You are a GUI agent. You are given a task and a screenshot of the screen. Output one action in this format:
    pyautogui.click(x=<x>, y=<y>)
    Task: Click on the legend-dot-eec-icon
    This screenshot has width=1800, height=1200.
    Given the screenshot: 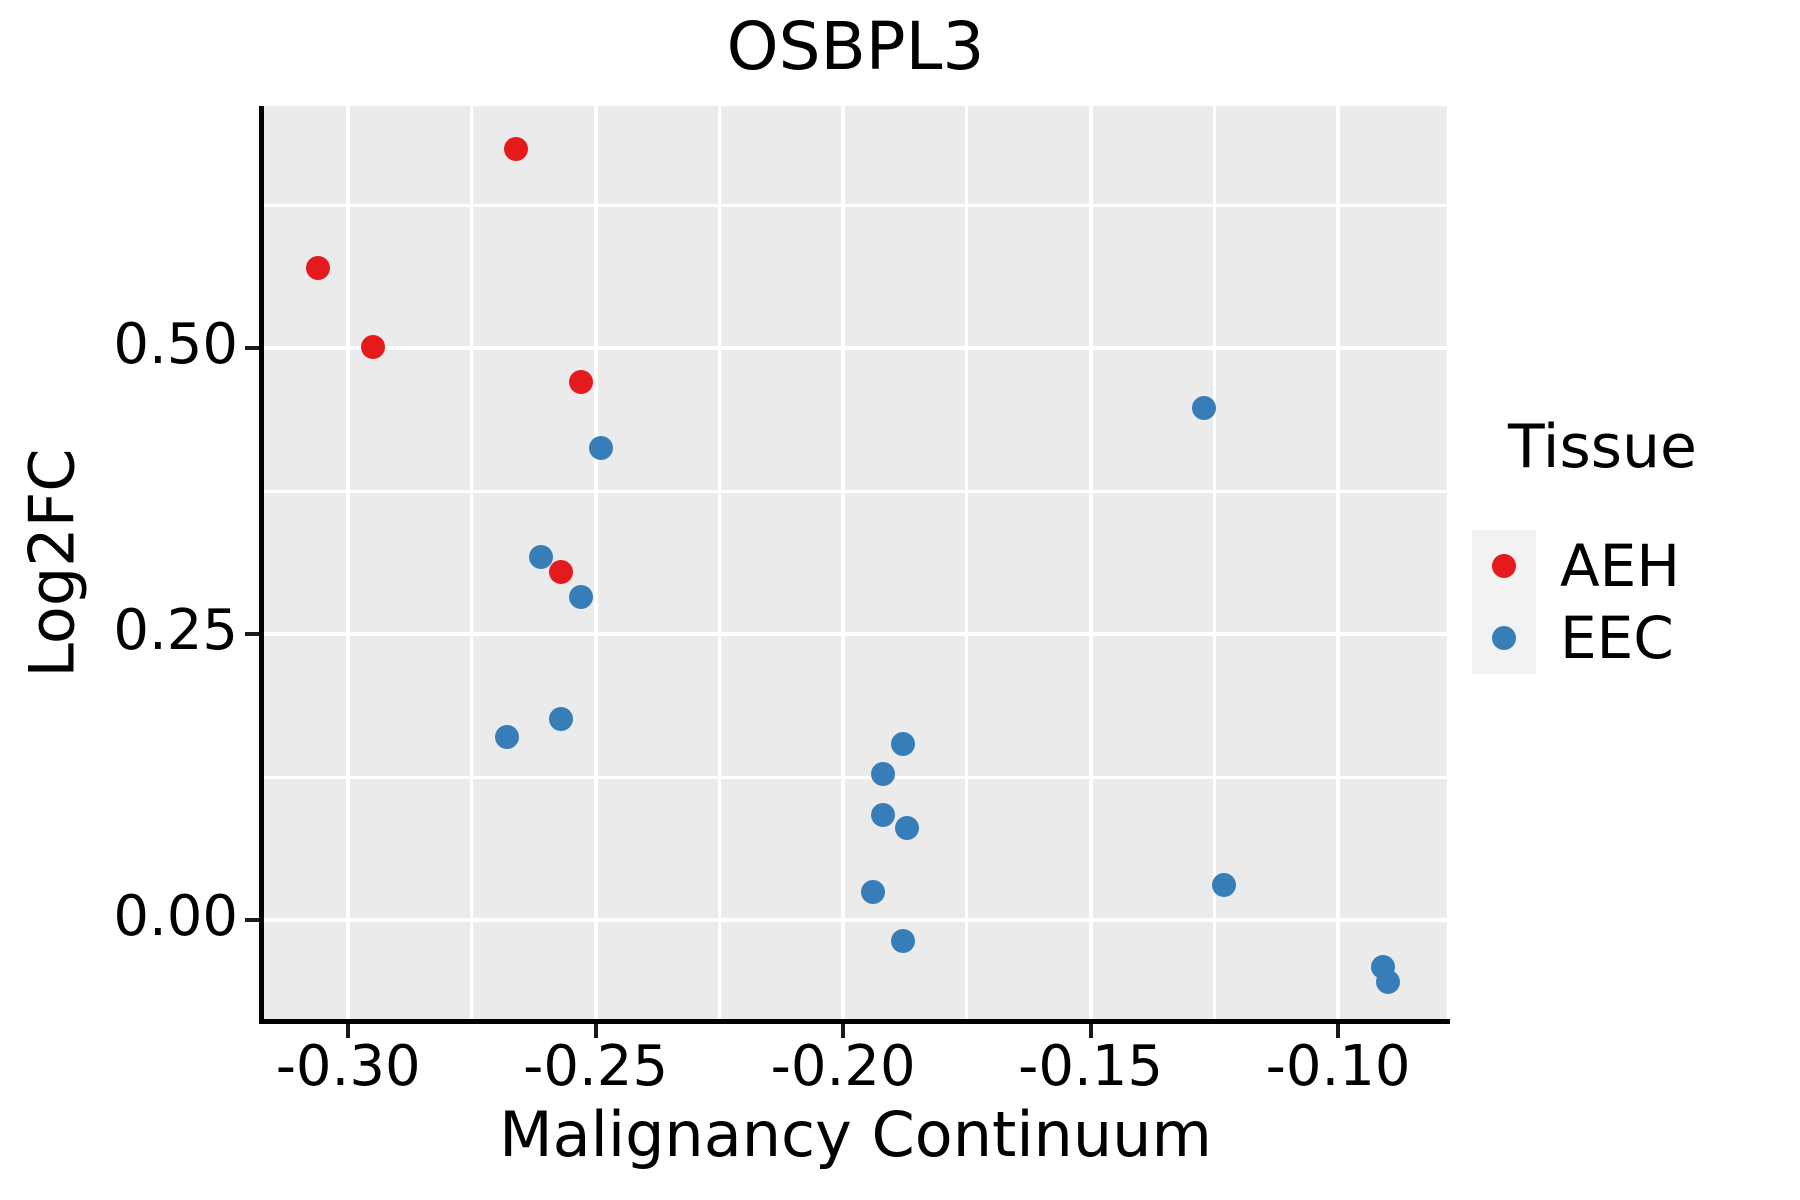 What is the action you would take?
    pyautogui.click(x=1504, y=638)
    